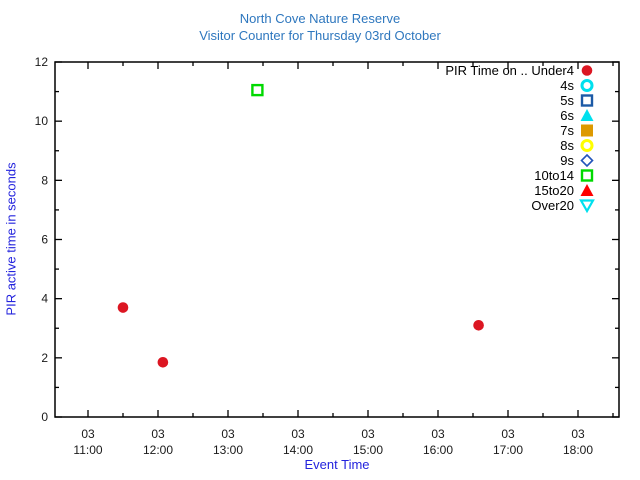  I want to click on legend-label-over20: Over20, so click(552, 205).